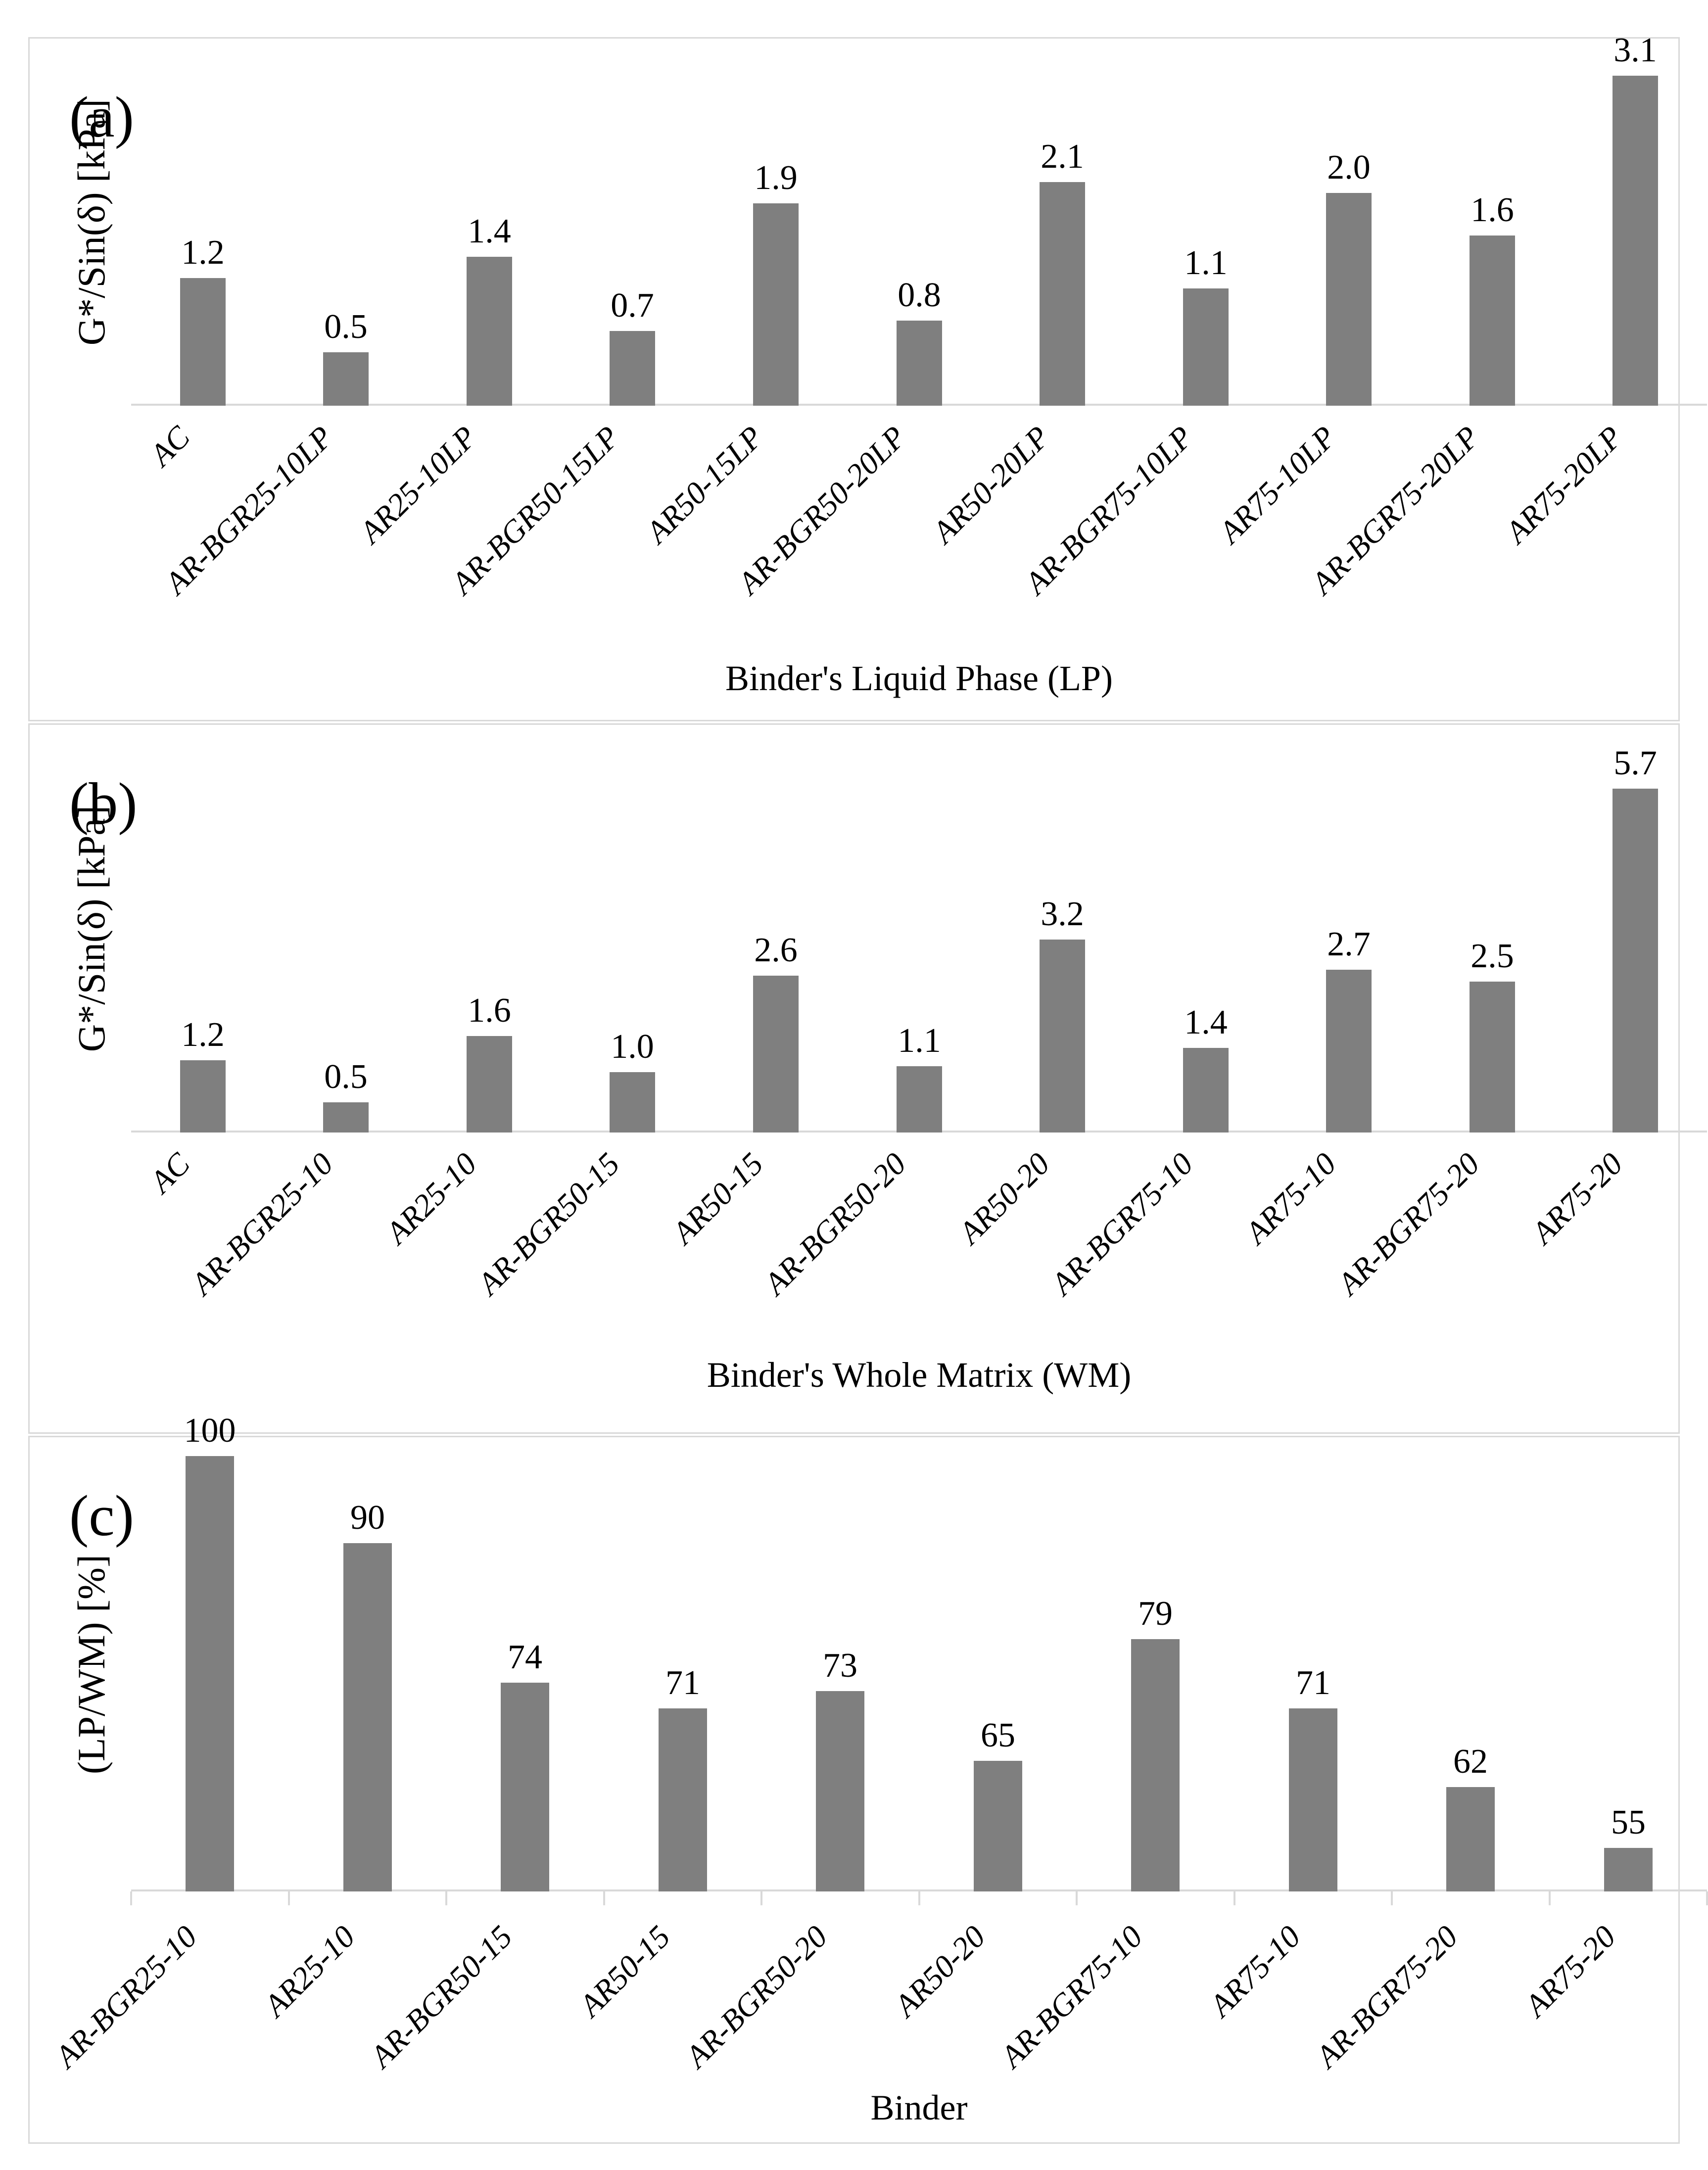  Describe the element at coordinates (756, 1997) in the screenshot. I see `x-axis-label-AR-BGR50-20: AR-BGR50-20` at that location.